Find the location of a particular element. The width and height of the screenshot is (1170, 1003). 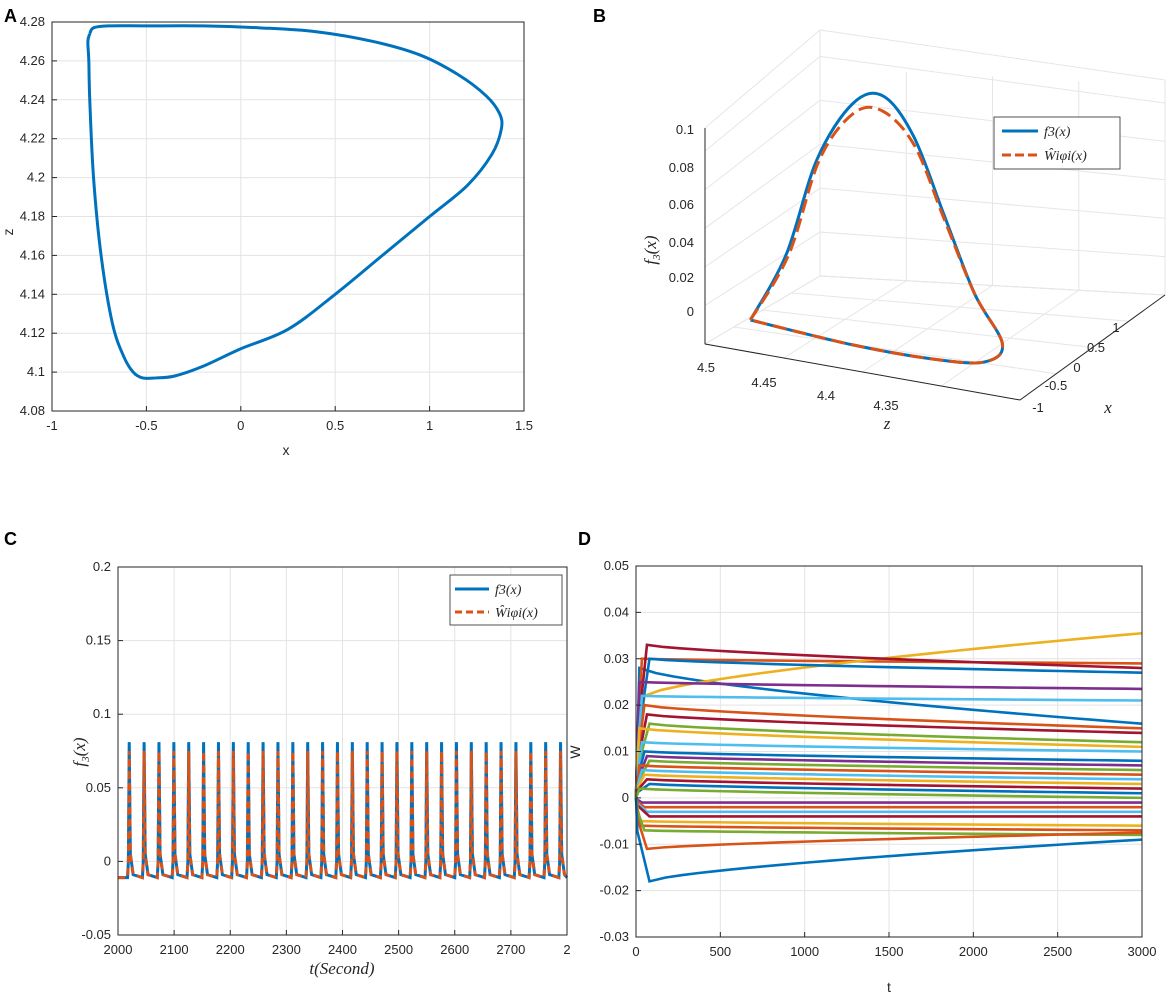

panel-a-ytick-label-8: 4.24 is located at coordinates (32, 99).